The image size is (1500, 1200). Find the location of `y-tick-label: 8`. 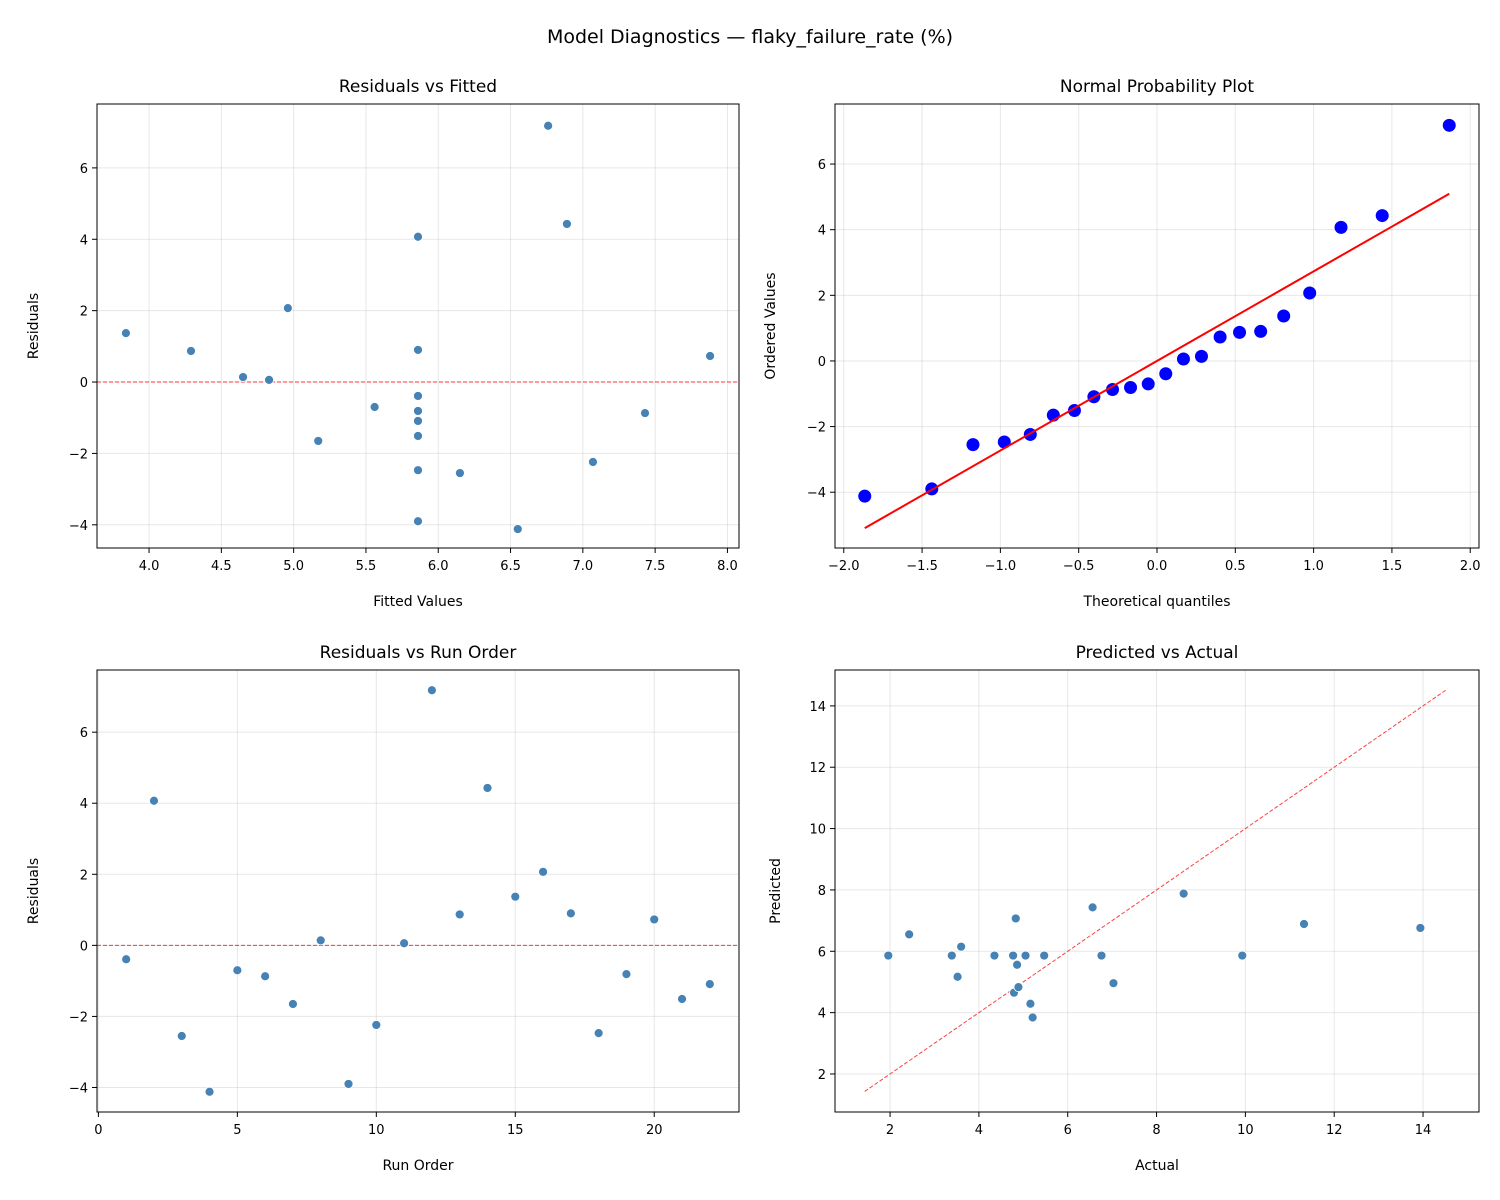

y-tick-label: 8 is located at coordinates (822, 891).